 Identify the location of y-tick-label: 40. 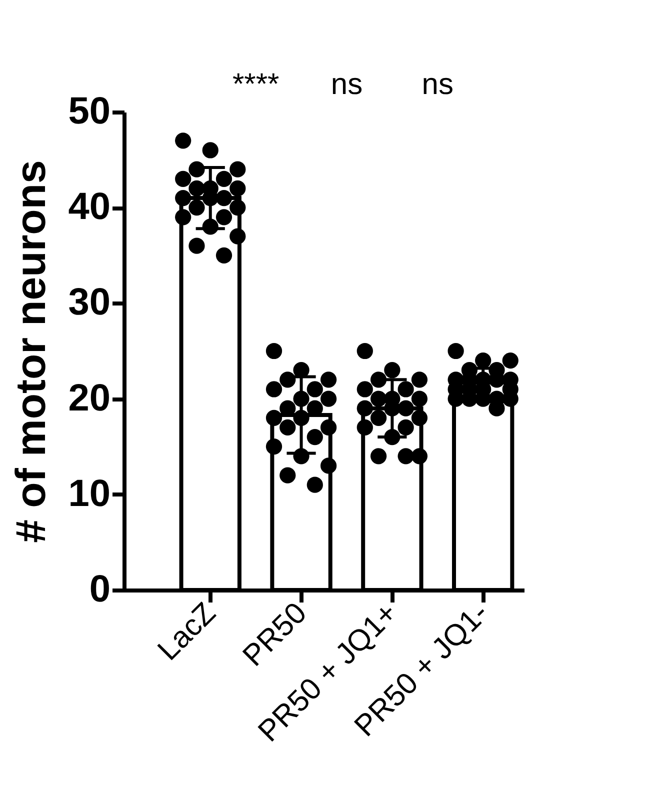
(89, 207).